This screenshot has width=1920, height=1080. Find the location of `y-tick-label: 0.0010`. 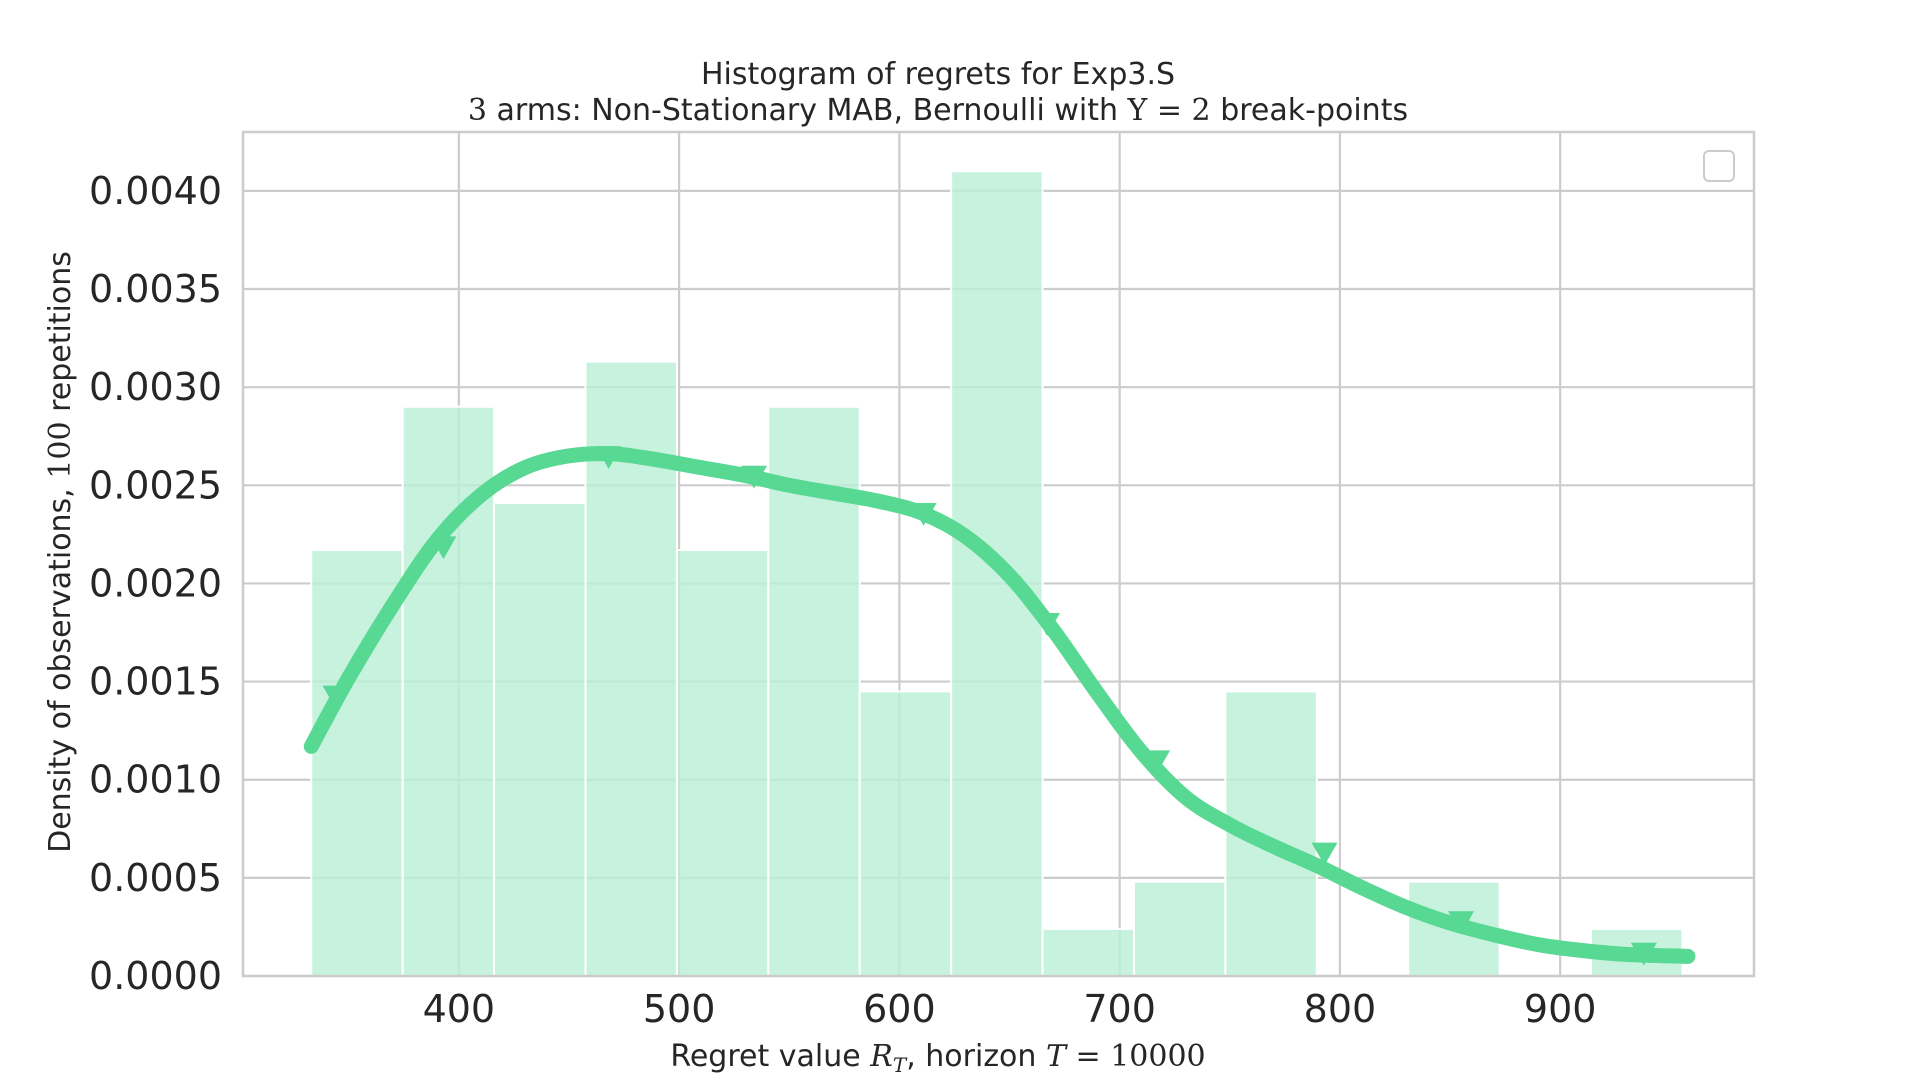

y-tick-label: 0.0010 is located at coordinates (155, 780).